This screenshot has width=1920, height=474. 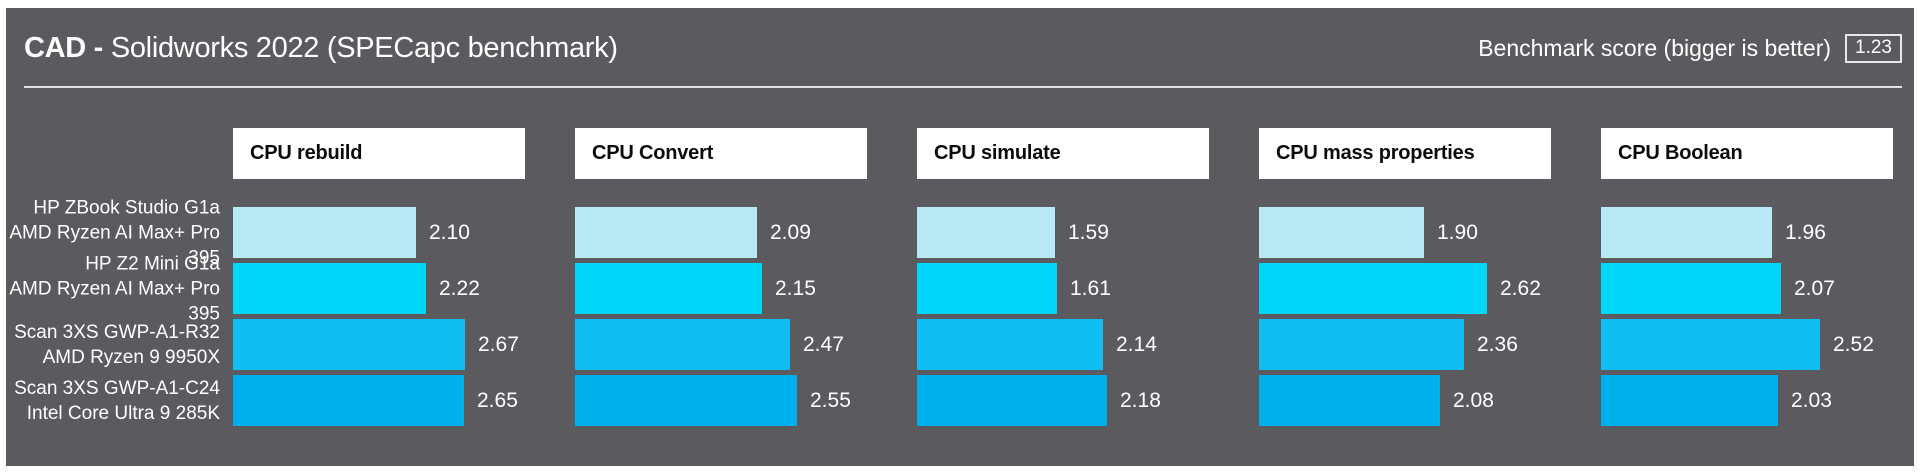 What do you see at coordinates (117, 388) in the screenshot?
I see `system-name: Scan 3XS GWP-A1-C24` at bounding box center [117, 388].